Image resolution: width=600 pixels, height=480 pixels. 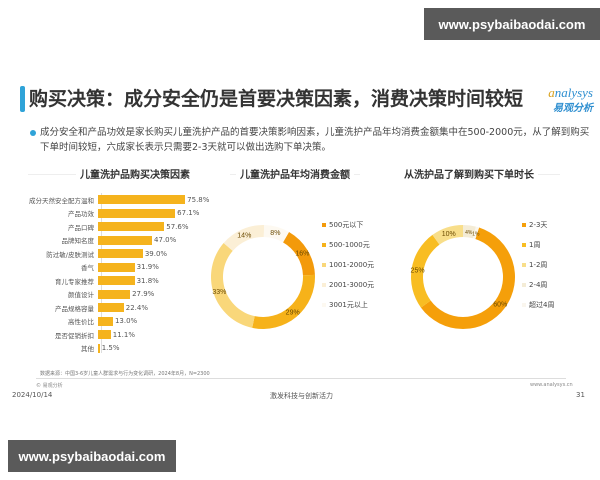 What do you see at coordinates (74, 308) in the screenshot?
I see `bar-label: 产品规格容量` at bounding box center [74, 308].